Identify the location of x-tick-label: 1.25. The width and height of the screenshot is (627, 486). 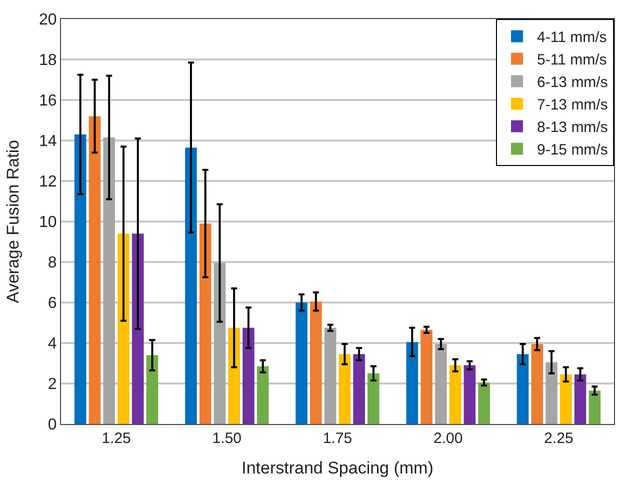
(116, 438).